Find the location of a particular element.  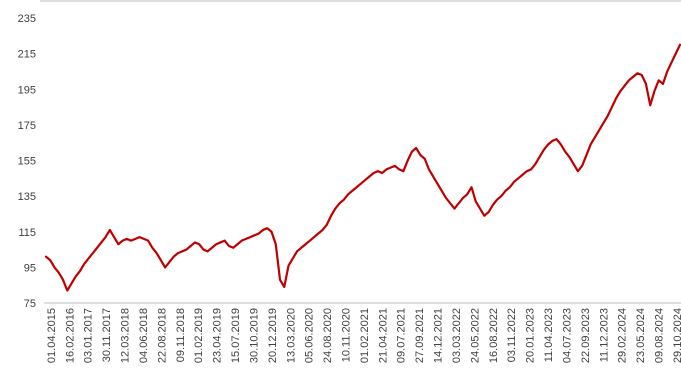

y-tick-label: 155 is located at coordinates (27, 162).